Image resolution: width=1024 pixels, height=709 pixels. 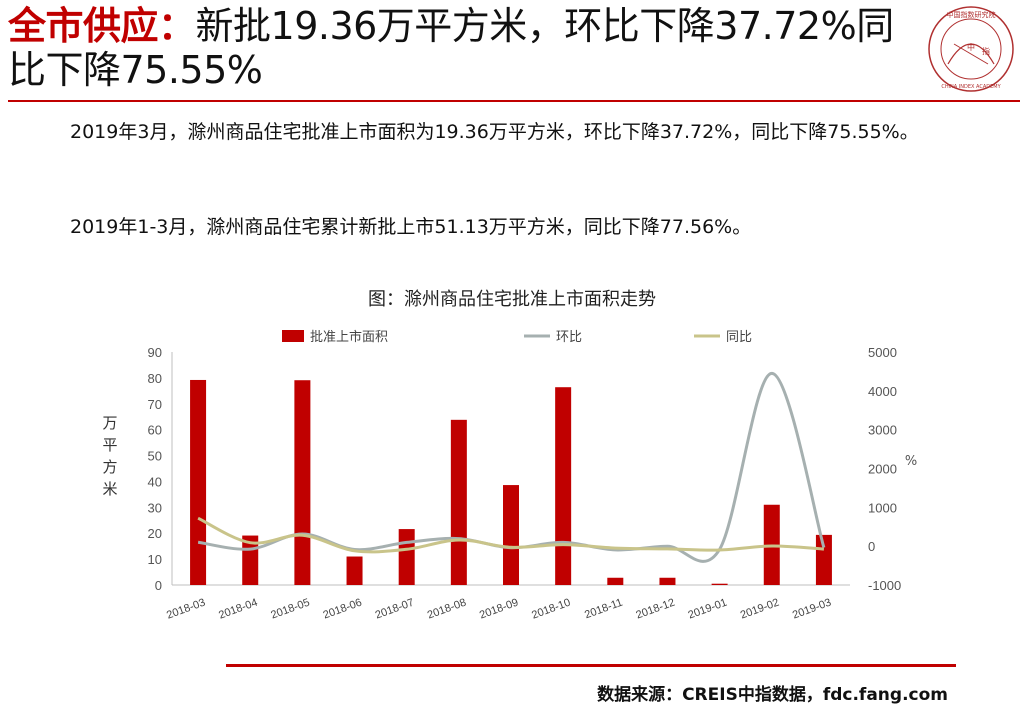 I want to click on x-tick-label: 2018-04, so click(x=238, y=609).